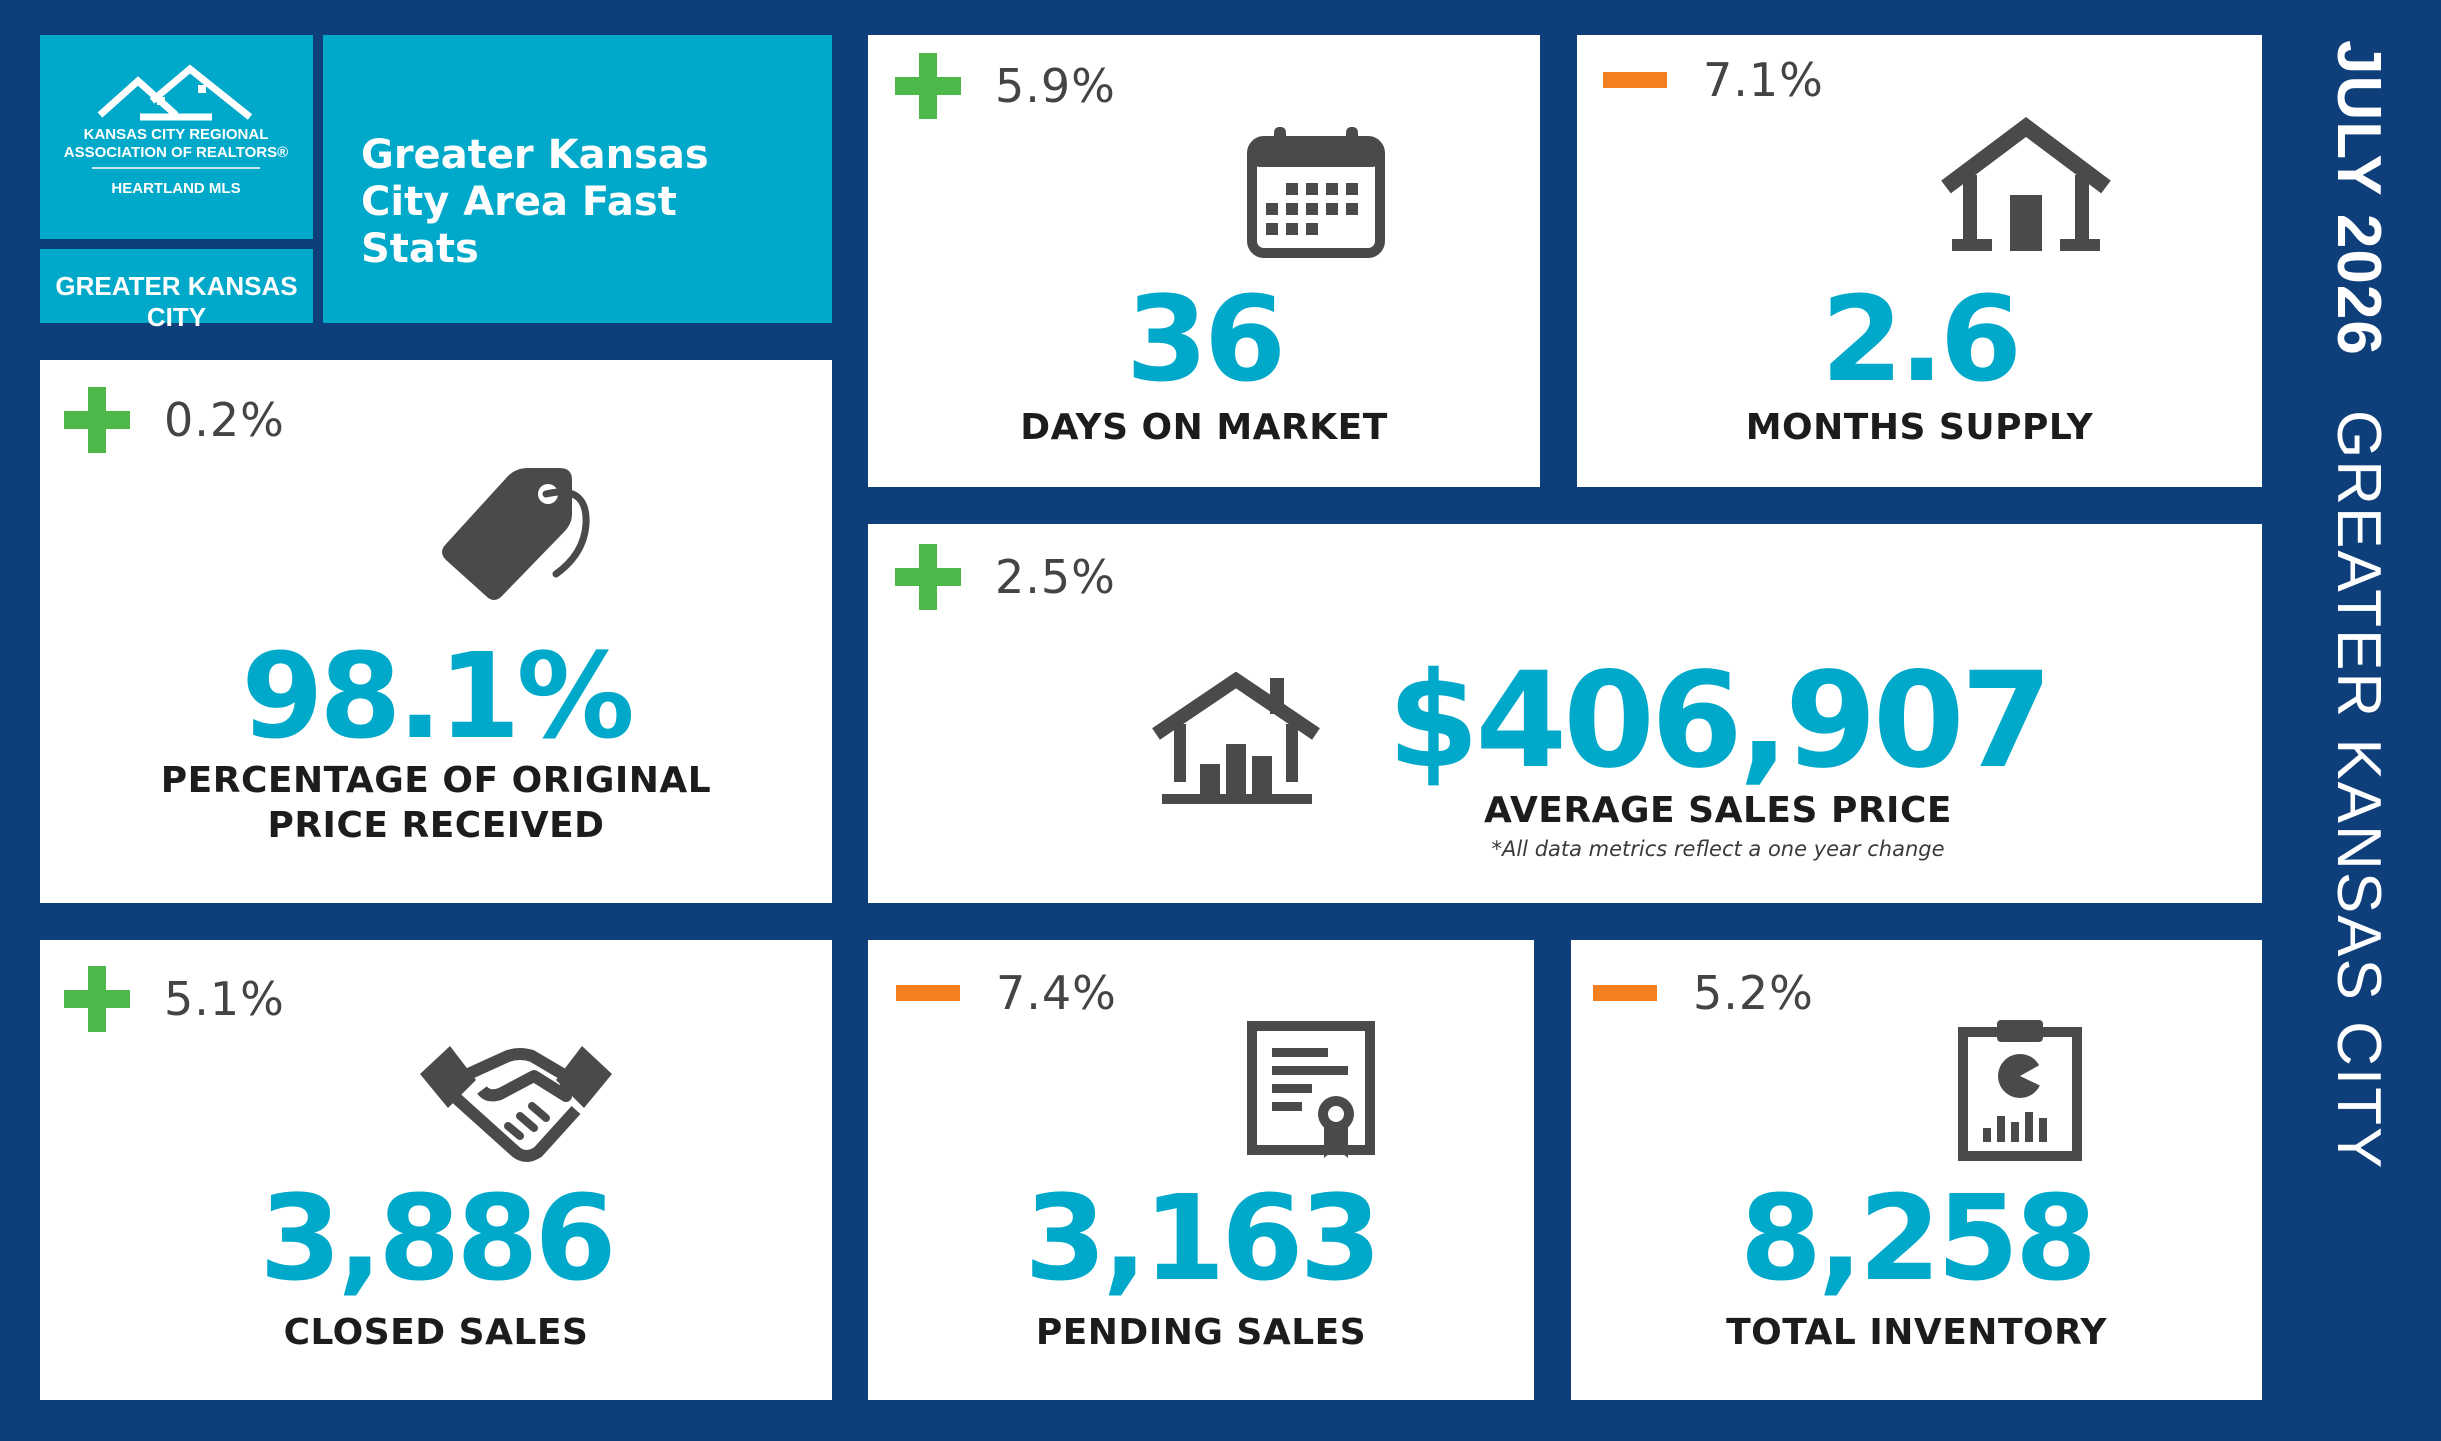  I want to click on sidebar-heading: JULY 2026 GREATER KANSAS CITY, so click(2358, 605).